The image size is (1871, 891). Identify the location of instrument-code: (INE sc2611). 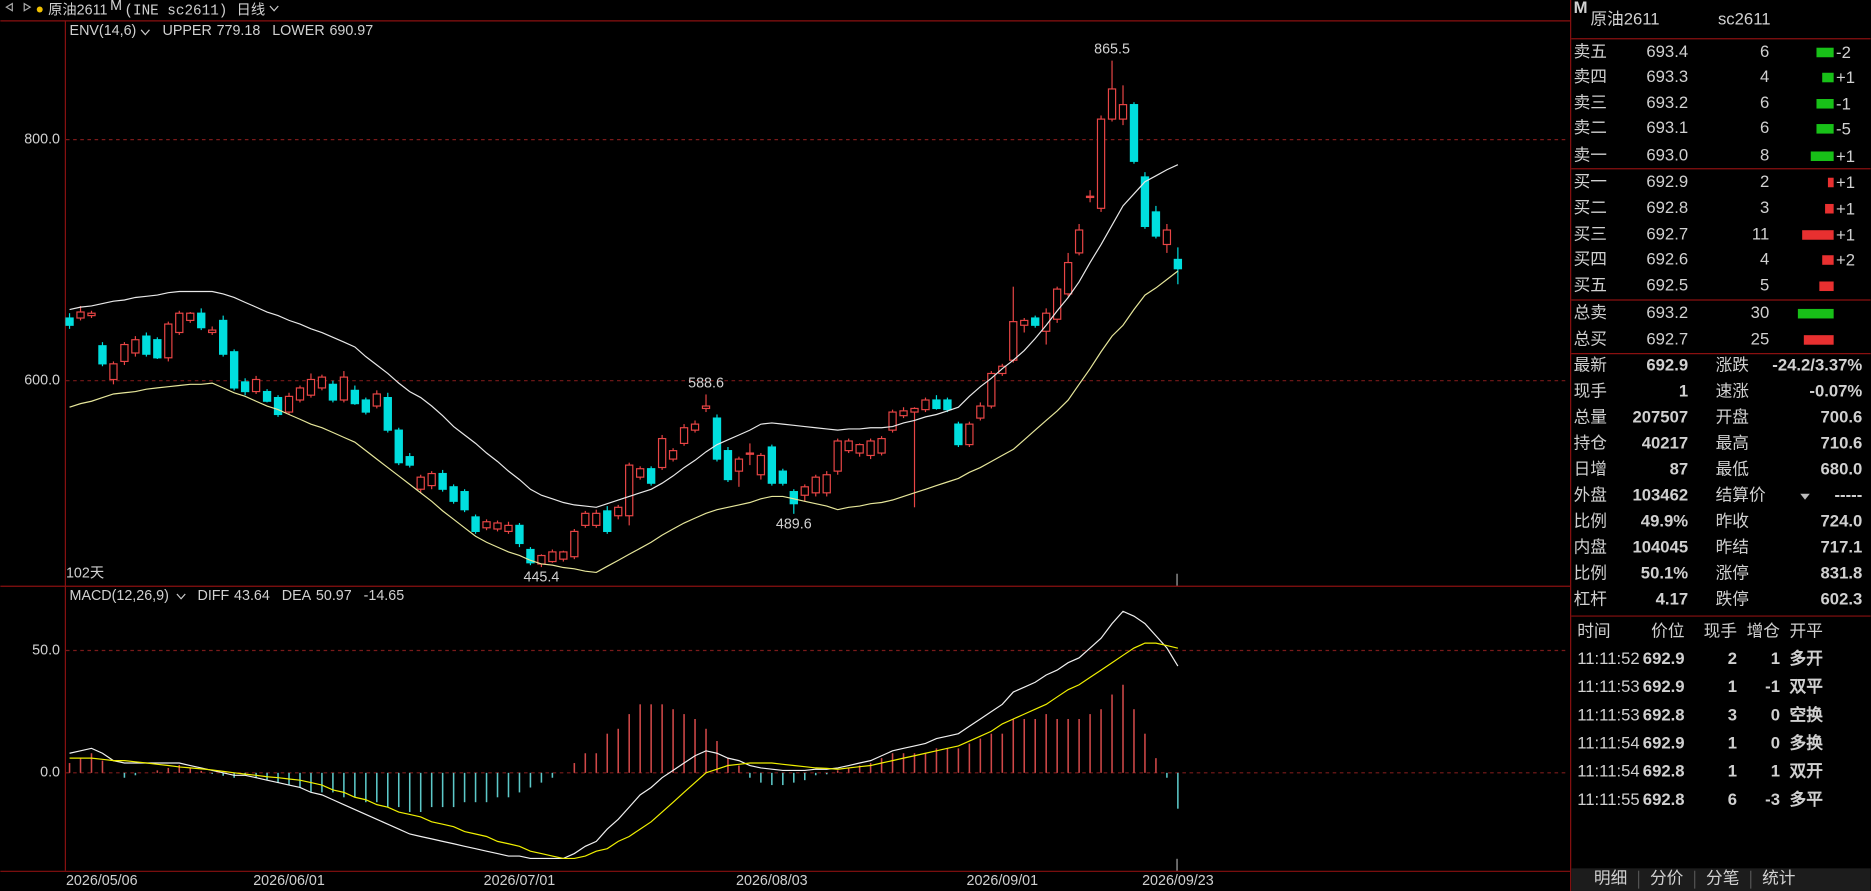
(175, 12).